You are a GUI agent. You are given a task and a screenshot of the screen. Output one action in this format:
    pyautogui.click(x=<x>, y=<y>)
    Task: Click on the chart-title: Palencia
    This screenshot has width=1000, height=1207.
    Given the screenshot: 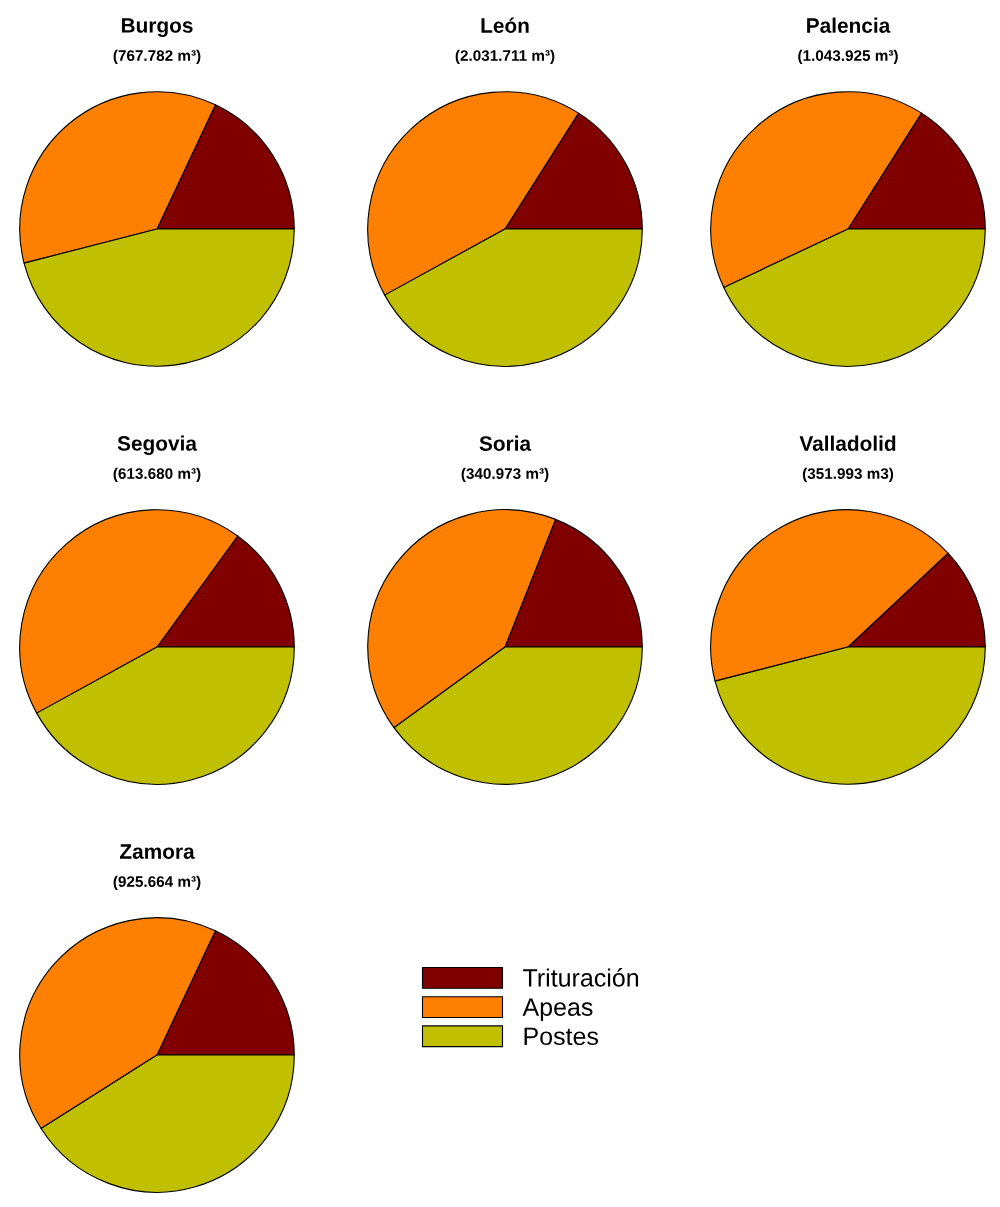 What is the action you would take?
    pyautogui.click(x=849, y=25)
    